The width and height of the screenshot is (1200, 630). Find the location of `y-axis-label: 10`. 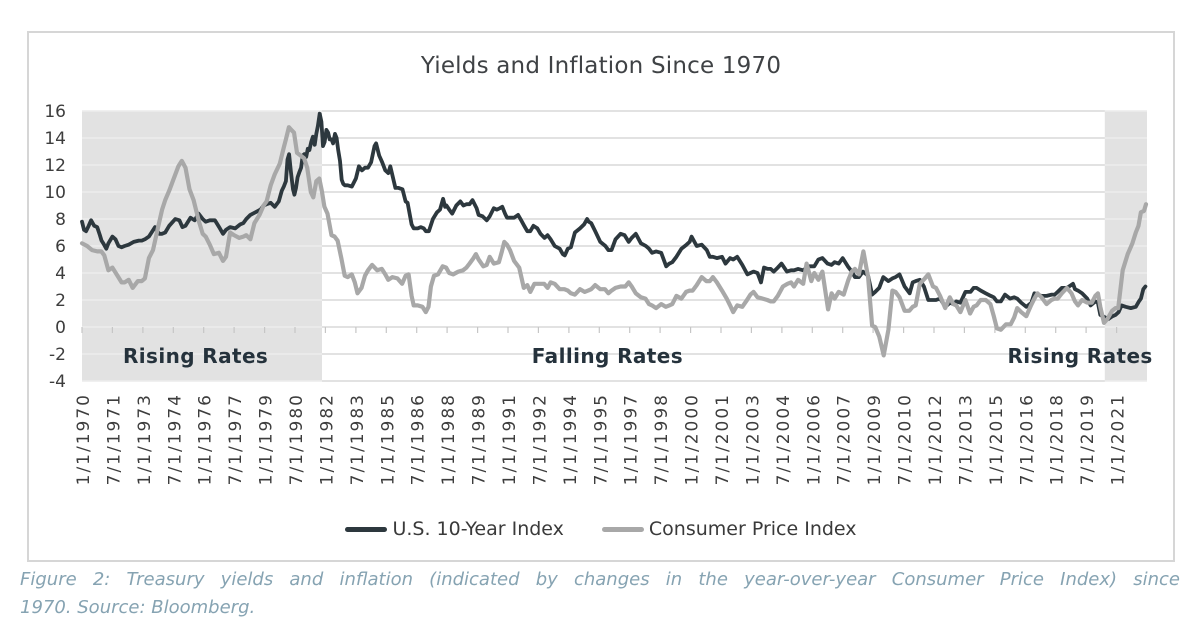

y-axis-label: 10 is located at coordinates (55, 193).